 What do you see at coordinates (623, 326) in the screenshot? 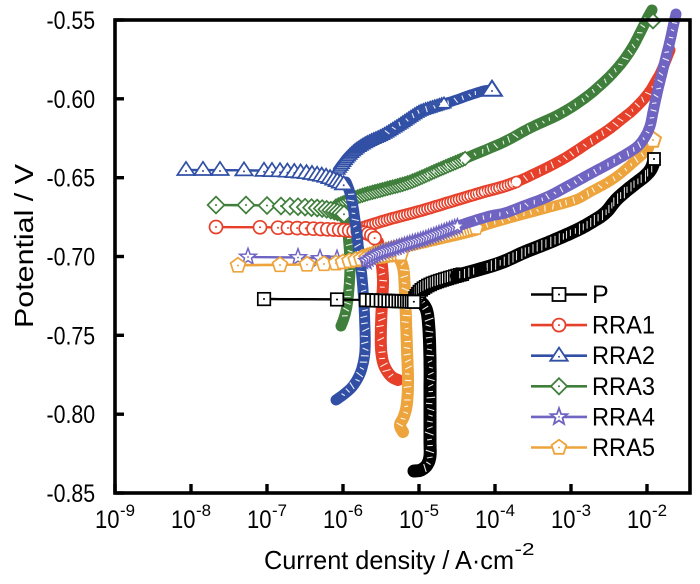
I see `svg-text: RRA1` at bounding box center [623, 326].